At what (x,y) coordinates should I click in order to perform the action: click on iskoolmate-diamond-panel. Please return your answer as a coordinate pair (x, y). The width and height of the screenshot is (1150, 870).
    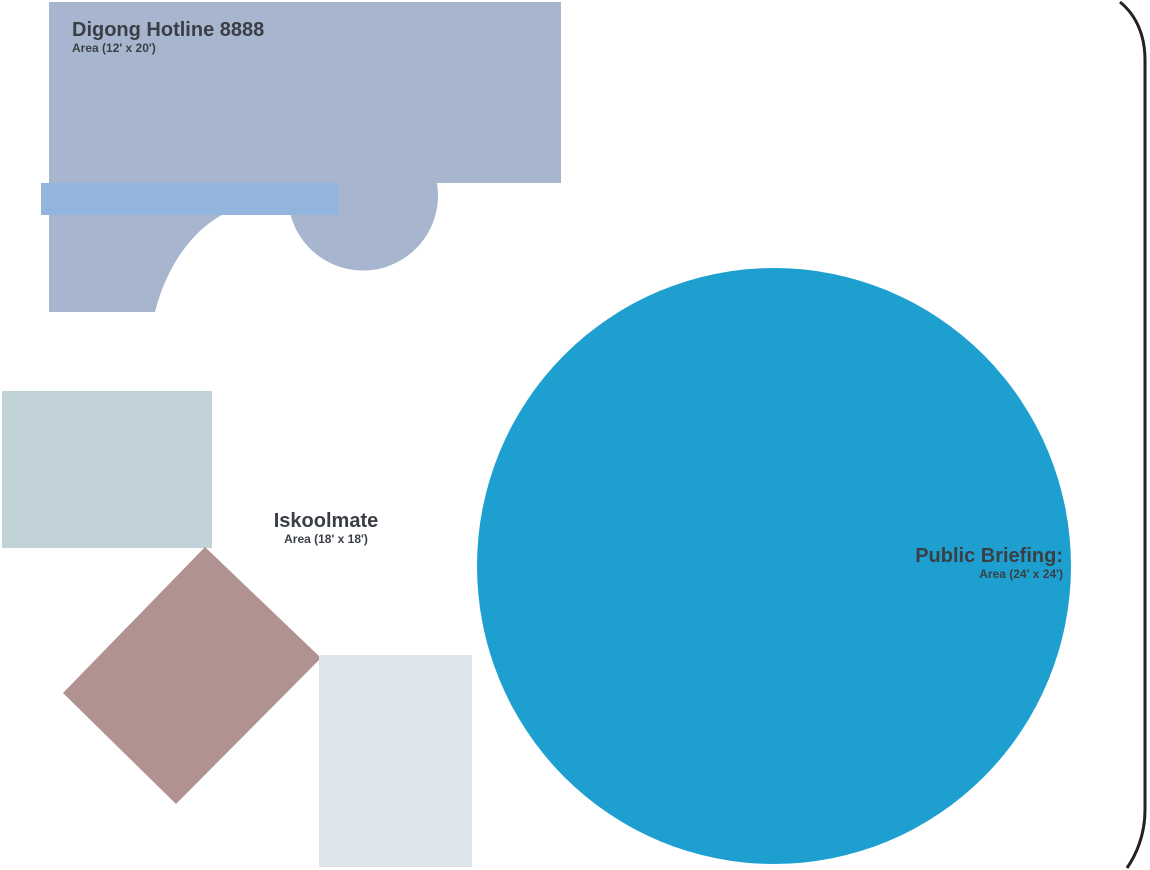
    Looking at the image, I should click on (192, 675).